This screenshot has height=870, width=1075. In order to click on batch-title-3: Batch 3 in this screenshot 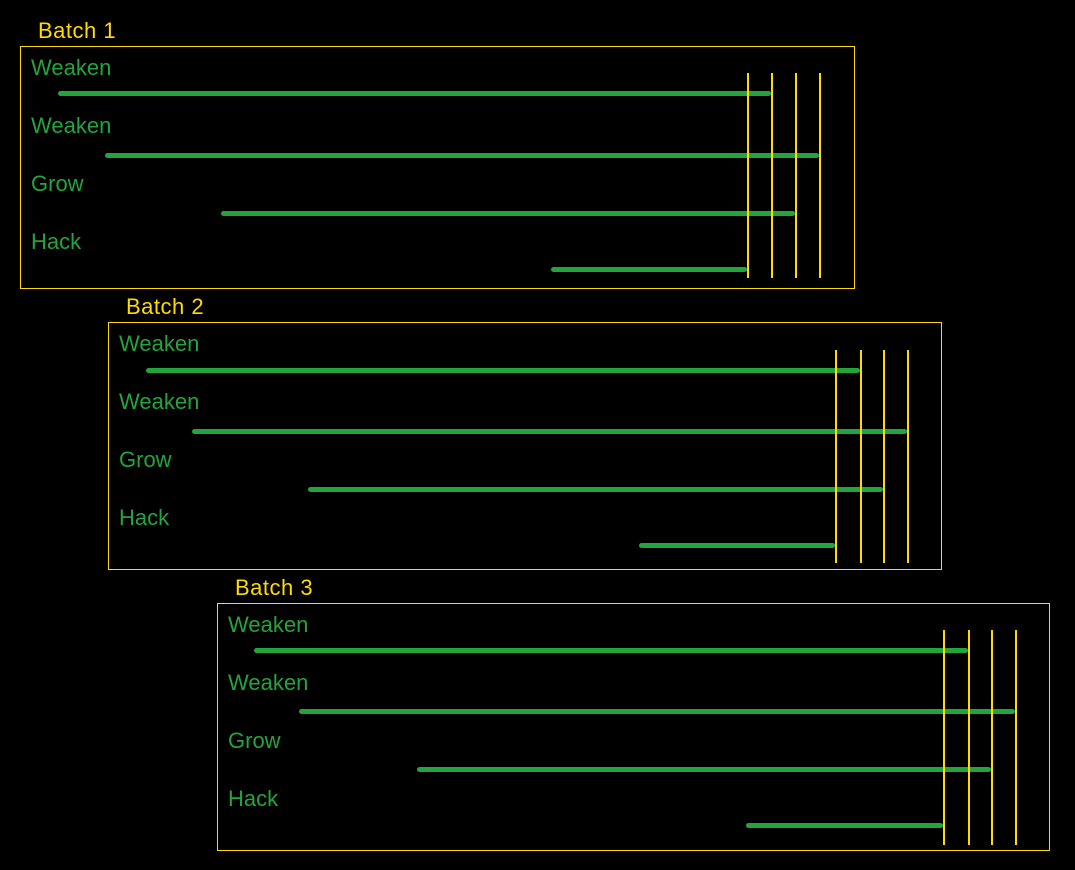, I will do `click(274, 587)`.